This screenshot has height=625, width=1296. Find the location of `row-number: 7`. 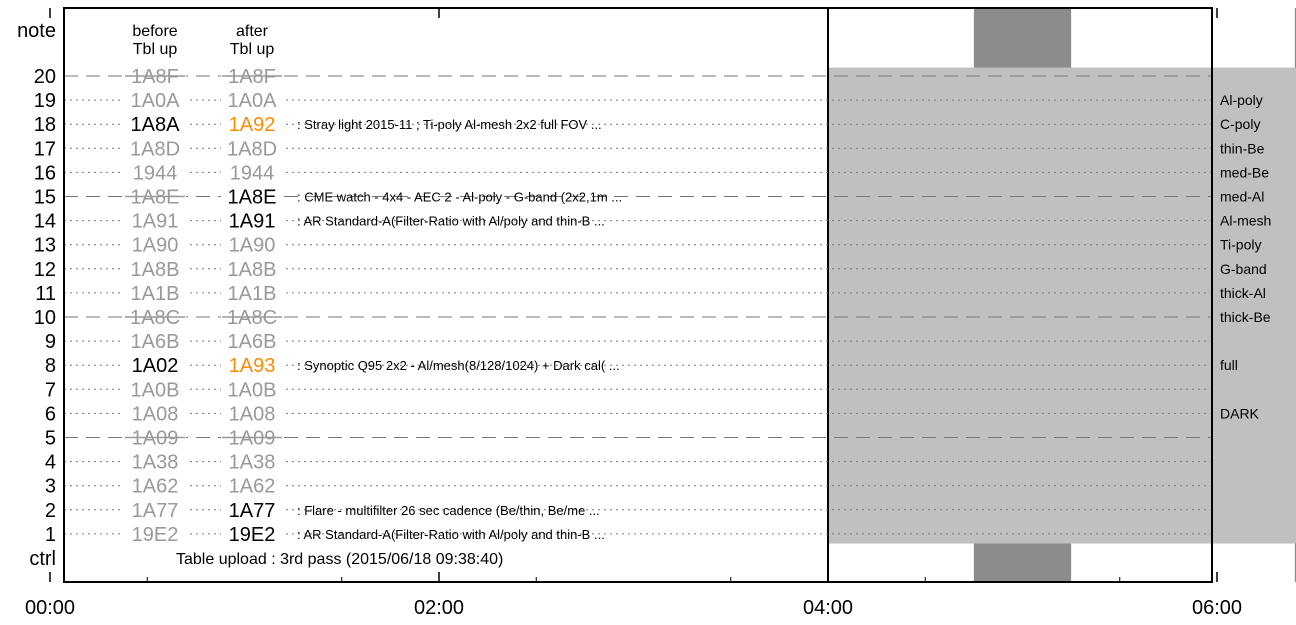

row-number: 7 is located at coordinates (50, 390).